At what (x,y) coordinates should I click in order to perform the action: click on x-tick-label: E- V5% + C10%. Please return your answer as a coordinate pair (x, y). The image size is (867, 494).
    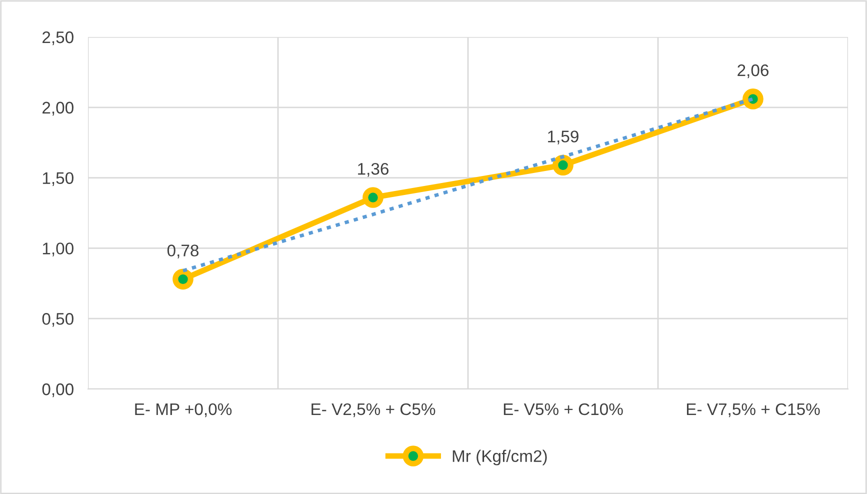
    Looking at the image, I should click on (563, 409).